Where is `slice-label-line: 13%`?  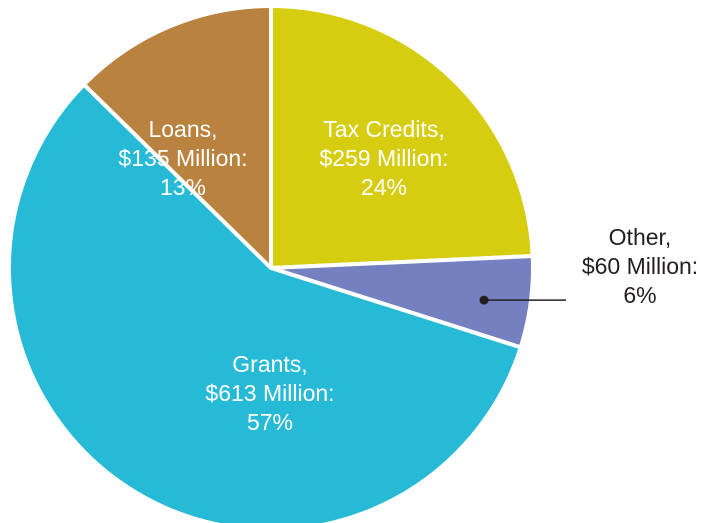 slice-label-line: 13% is located at coordinates (183, 187).